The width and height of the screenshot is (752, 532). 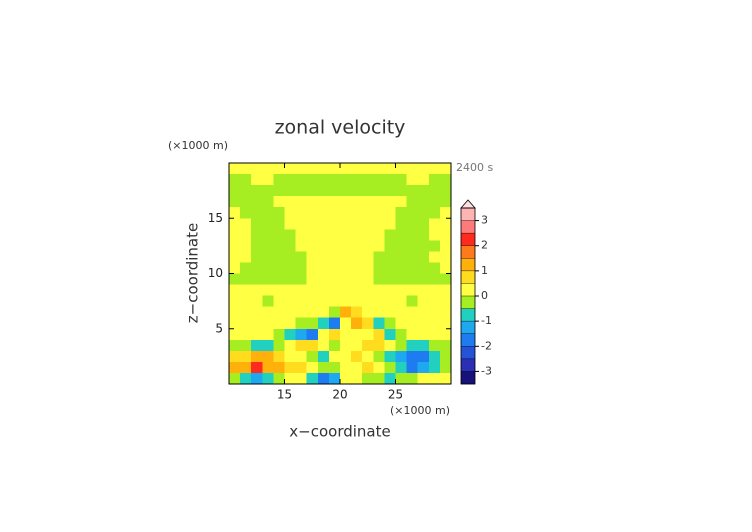 What do you see at coordinates (474, 167) in the screenshot?
I see `time-label: 2400 s` at bounding box center [474, 167].